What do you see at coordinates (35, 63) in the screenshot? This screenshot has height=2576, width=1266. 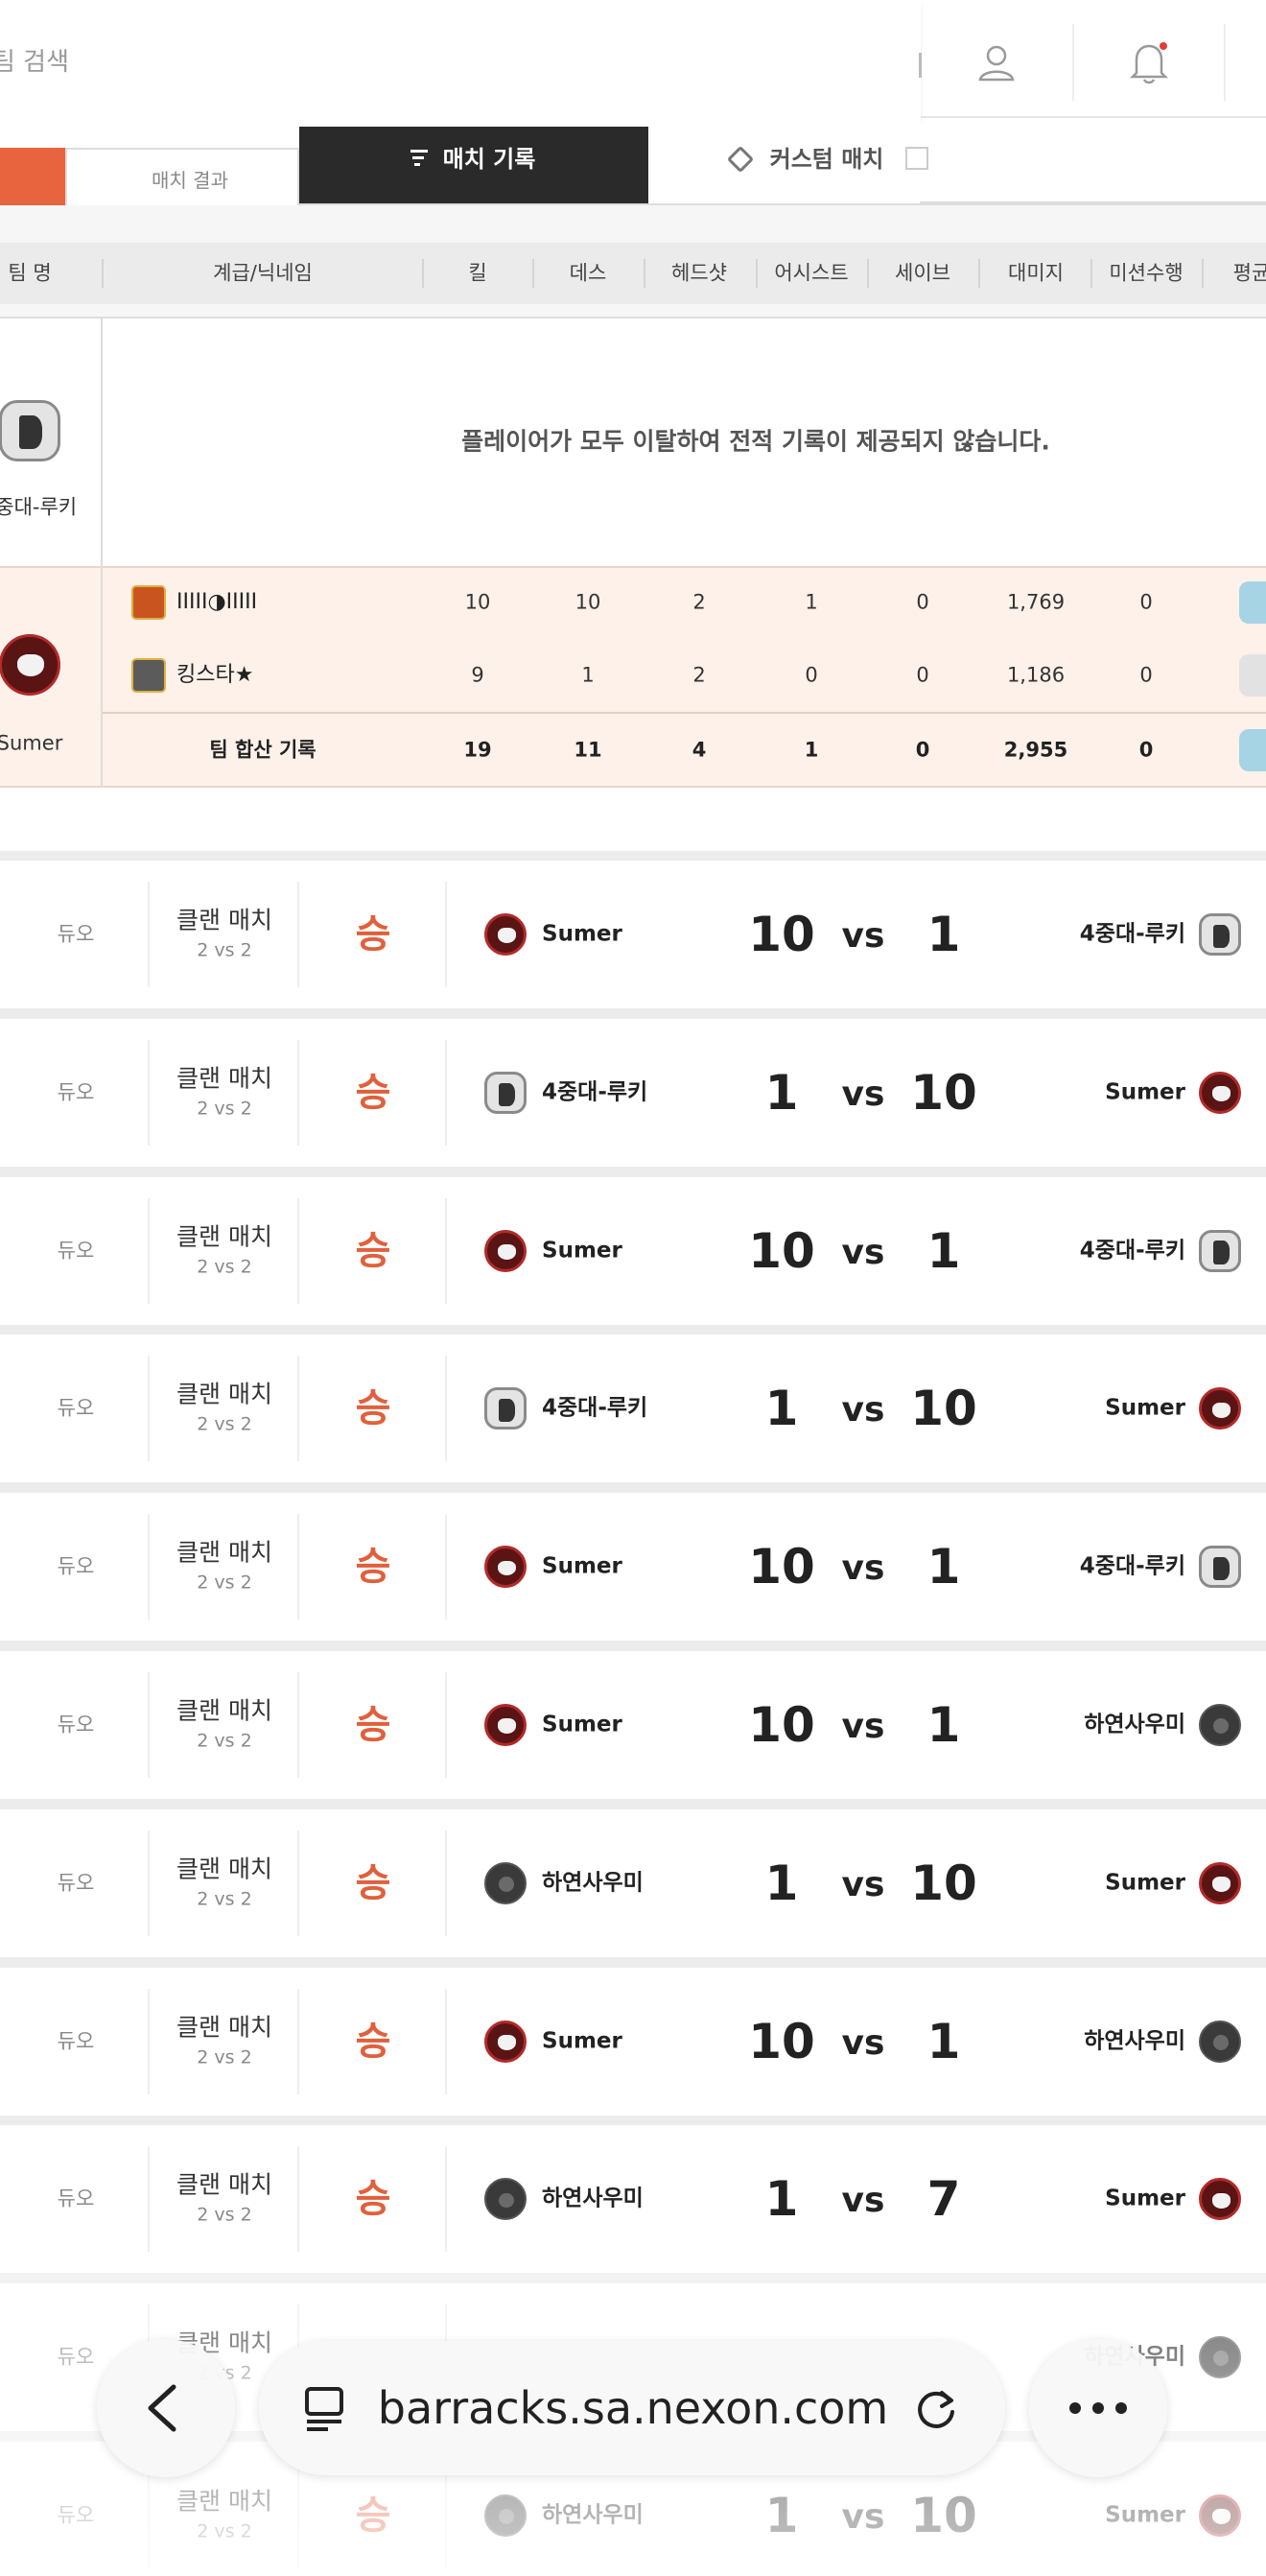 I see `search-placeholder: 팀 검색` at bounding box center [35, 63].